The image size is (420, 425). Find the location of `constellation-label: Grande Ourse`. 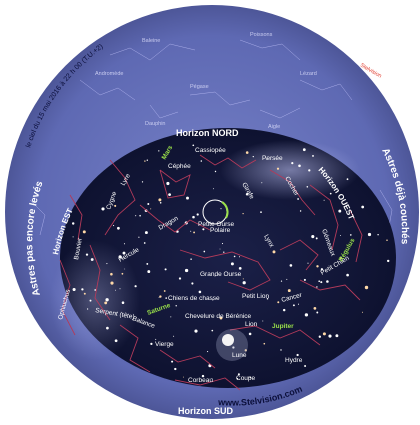

constellation-label: Grande Ourse is located at coordinates (221, 274).